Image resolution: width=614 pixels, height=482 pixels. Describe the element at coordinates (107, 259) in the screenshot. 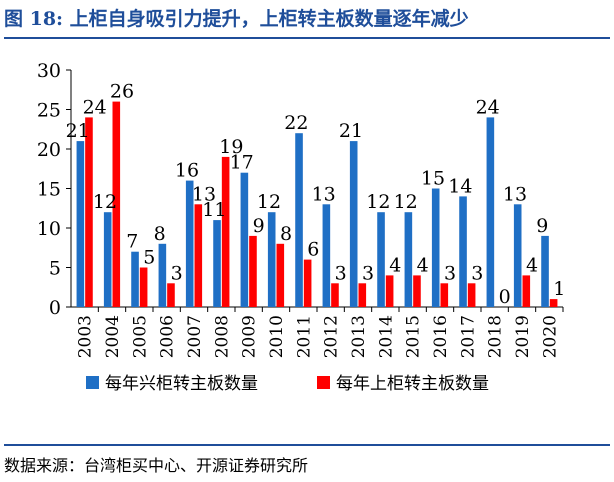

I see `bar-emerging-2004` at that location.